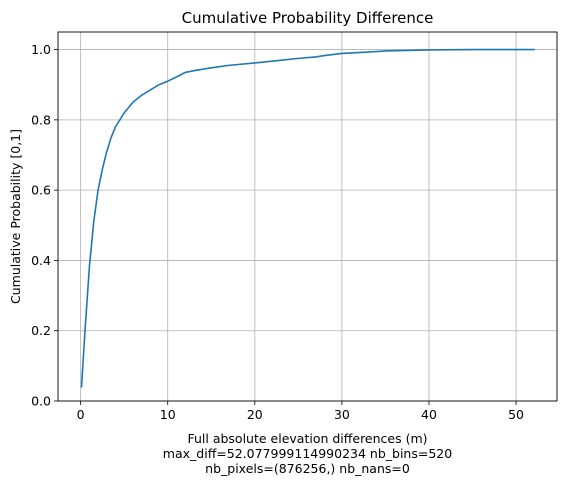 Image resolution: width=567 pixels, height=487 pixels. What do you see at coordinates (44, 225) in the screenshot?
I see `y-ticks: 0.0 0.2 0.4 0.6 0.8 1.0` at bounding box center [44, 225].